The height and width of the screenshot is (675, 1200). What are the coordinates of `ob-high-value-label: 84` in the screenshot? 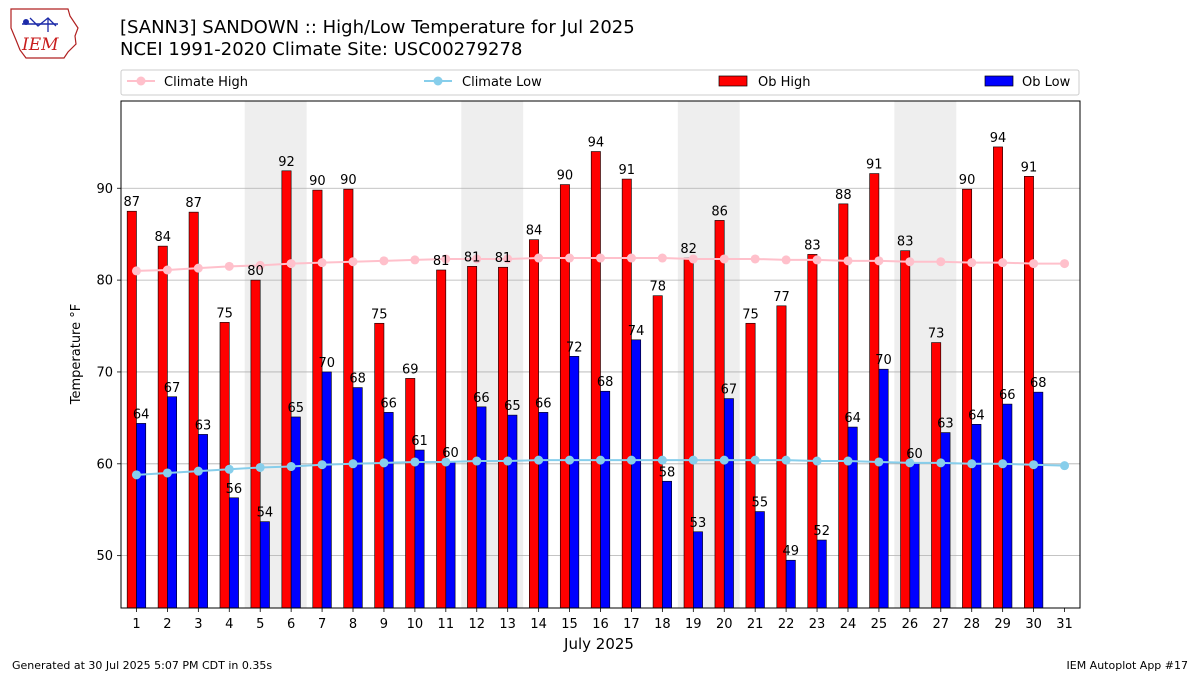 It's located at (534, 231).